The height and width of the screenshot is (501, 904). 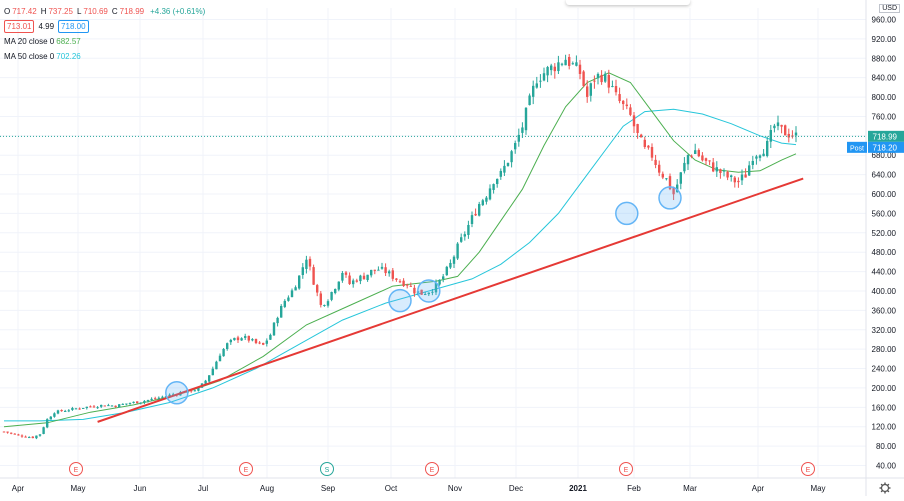 What do you see at coordinates (884, 388) in the screenshot?
I see `price-tick-label: 200.00` at bounding box center [884, 388].